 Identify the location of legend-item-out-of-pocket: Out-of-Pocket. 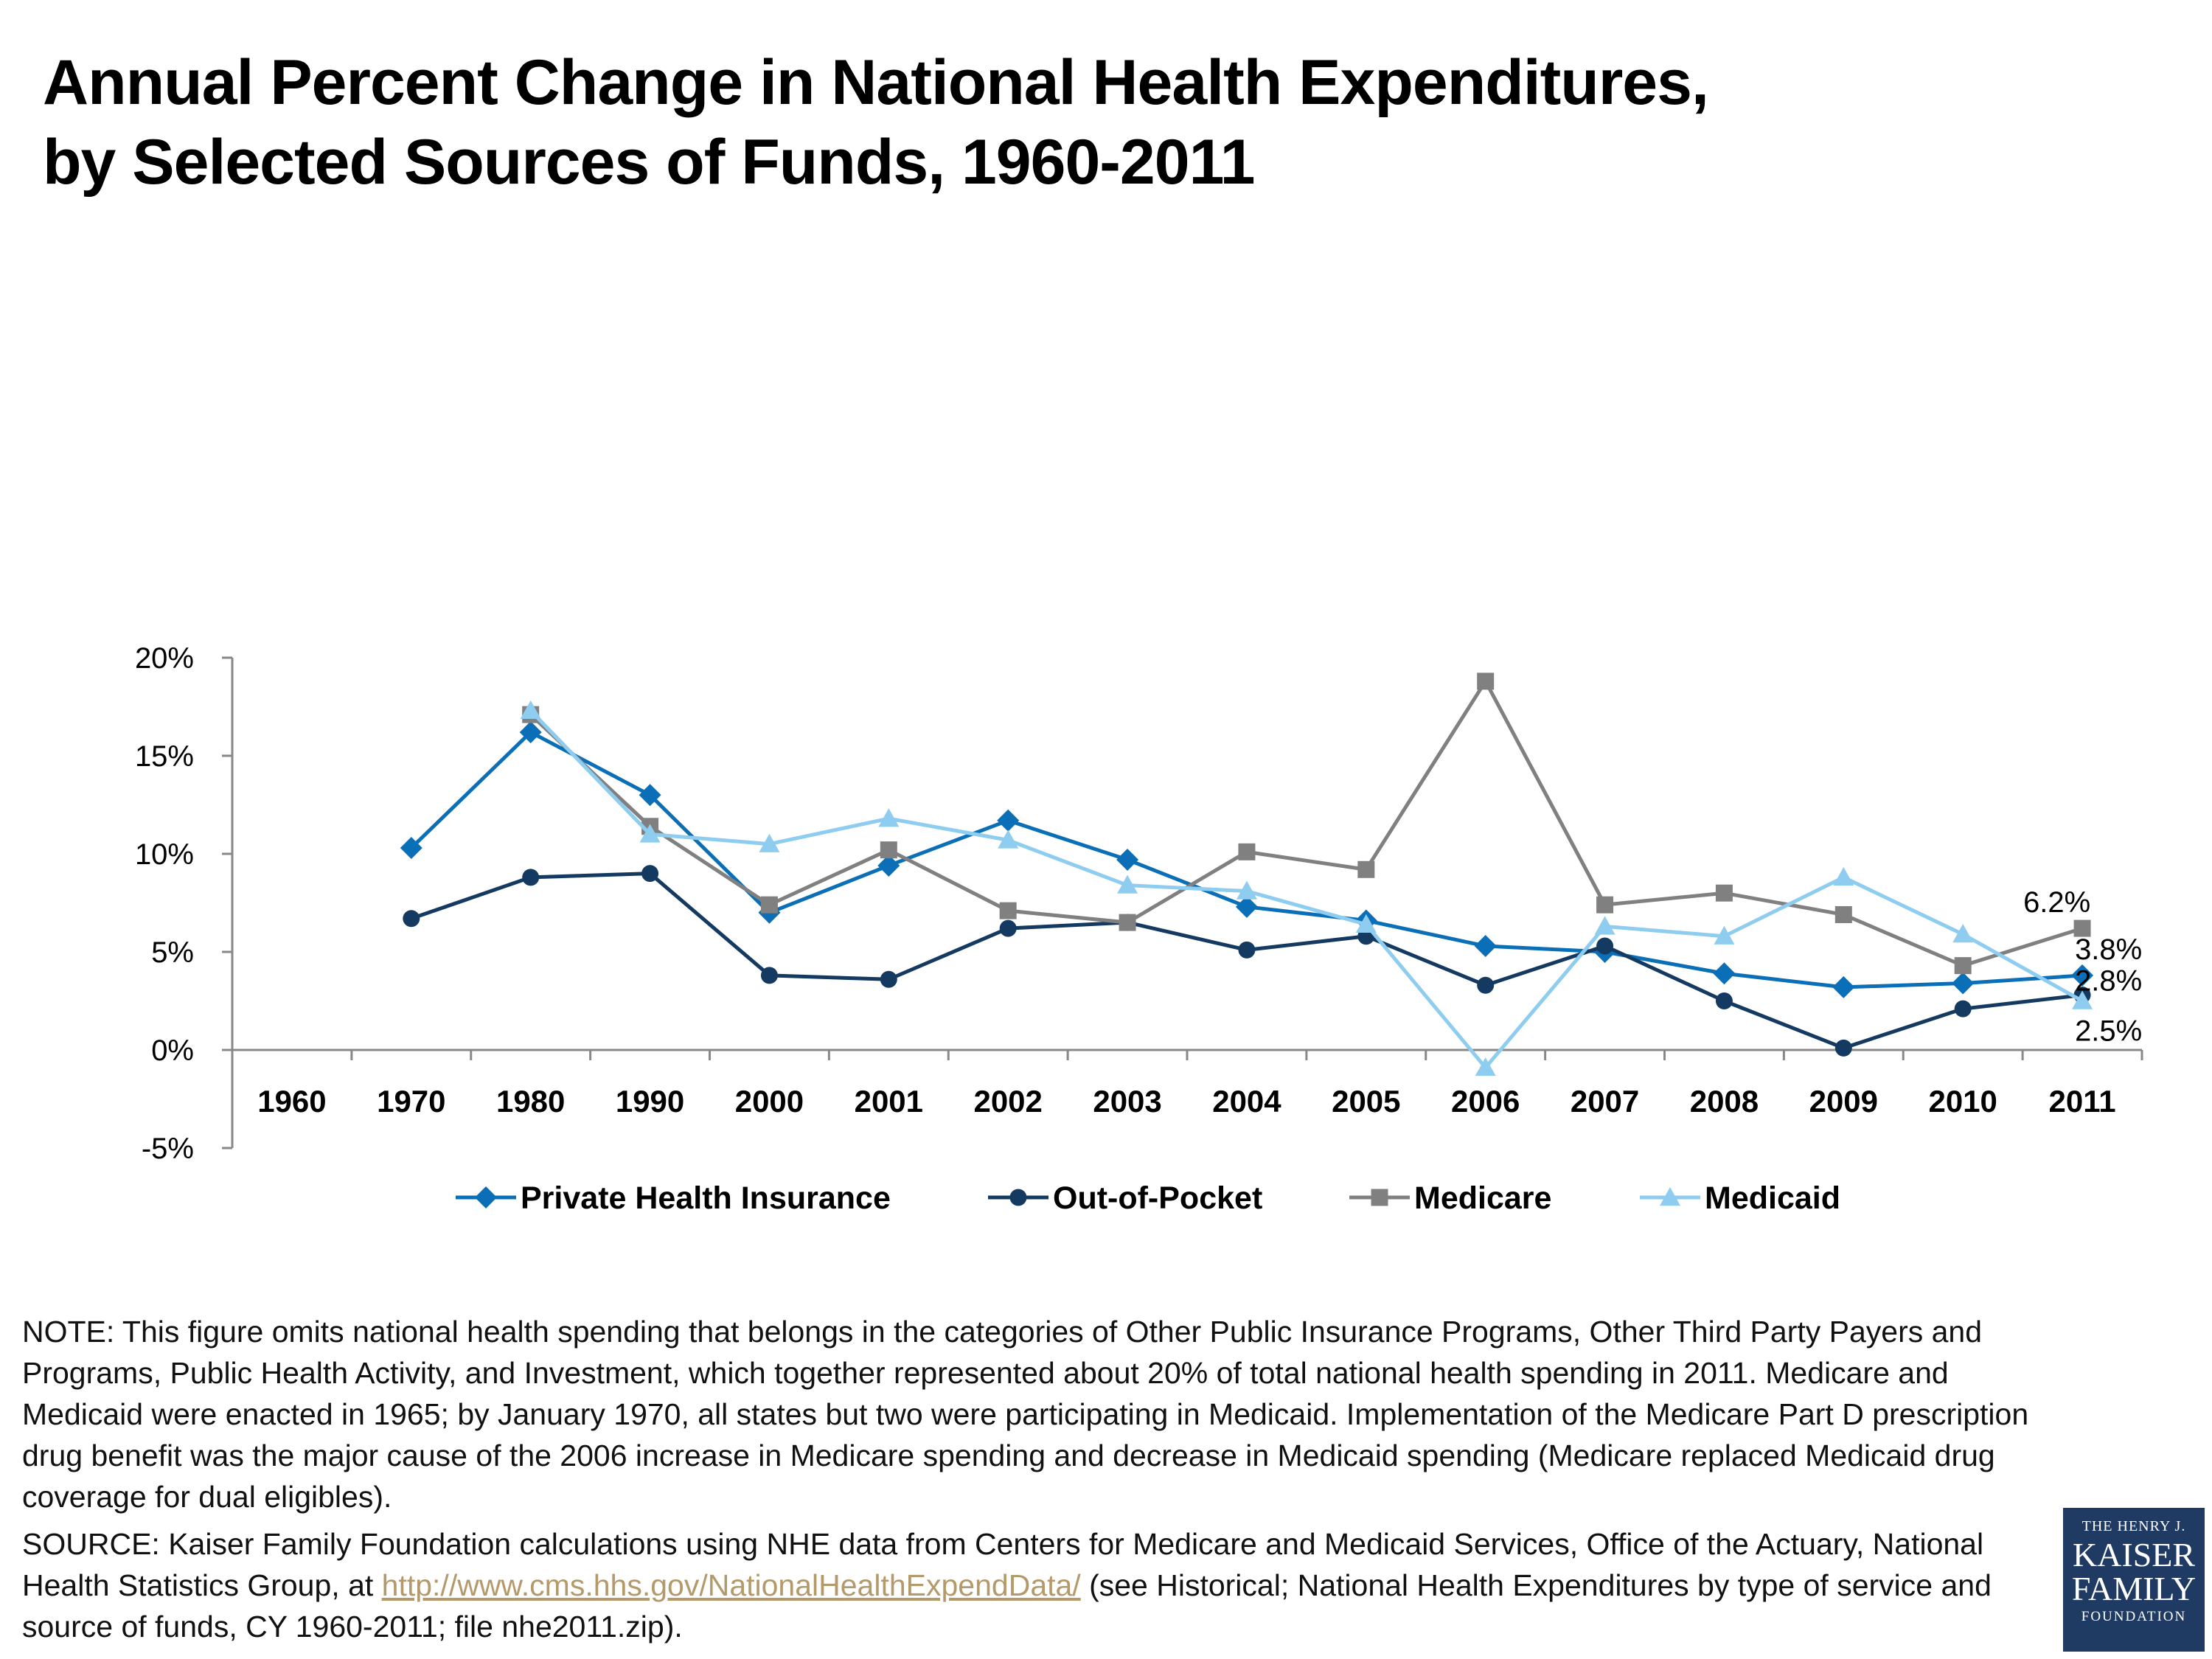
(1125, 1198).